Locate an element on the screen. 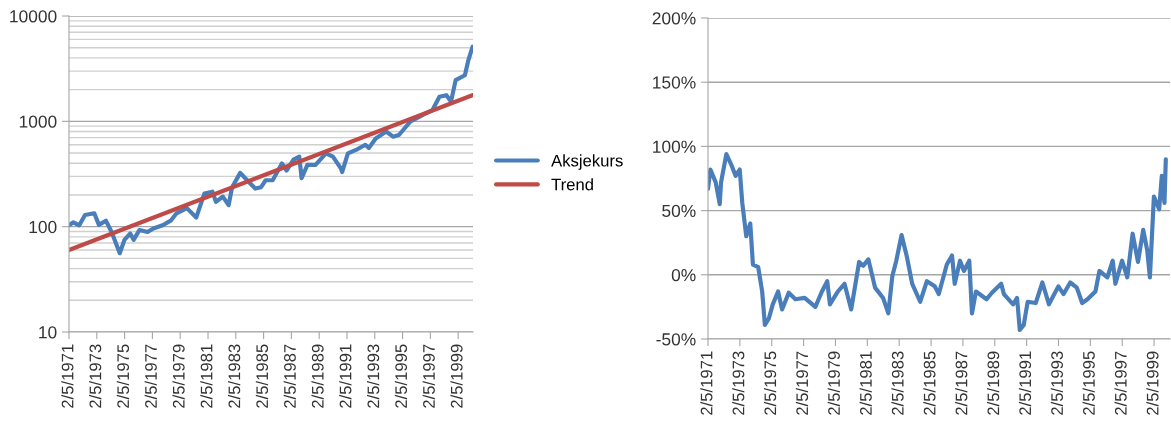  legend-label: Trend is located at coordinates (572, 184).